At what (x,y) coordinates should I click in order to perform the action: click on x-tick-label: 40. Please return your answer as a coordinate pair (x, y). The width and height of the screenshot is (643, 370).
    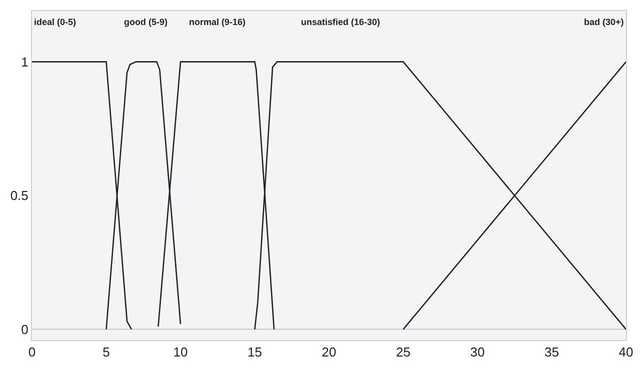
    Looking at the image, I should click on (626, 352).